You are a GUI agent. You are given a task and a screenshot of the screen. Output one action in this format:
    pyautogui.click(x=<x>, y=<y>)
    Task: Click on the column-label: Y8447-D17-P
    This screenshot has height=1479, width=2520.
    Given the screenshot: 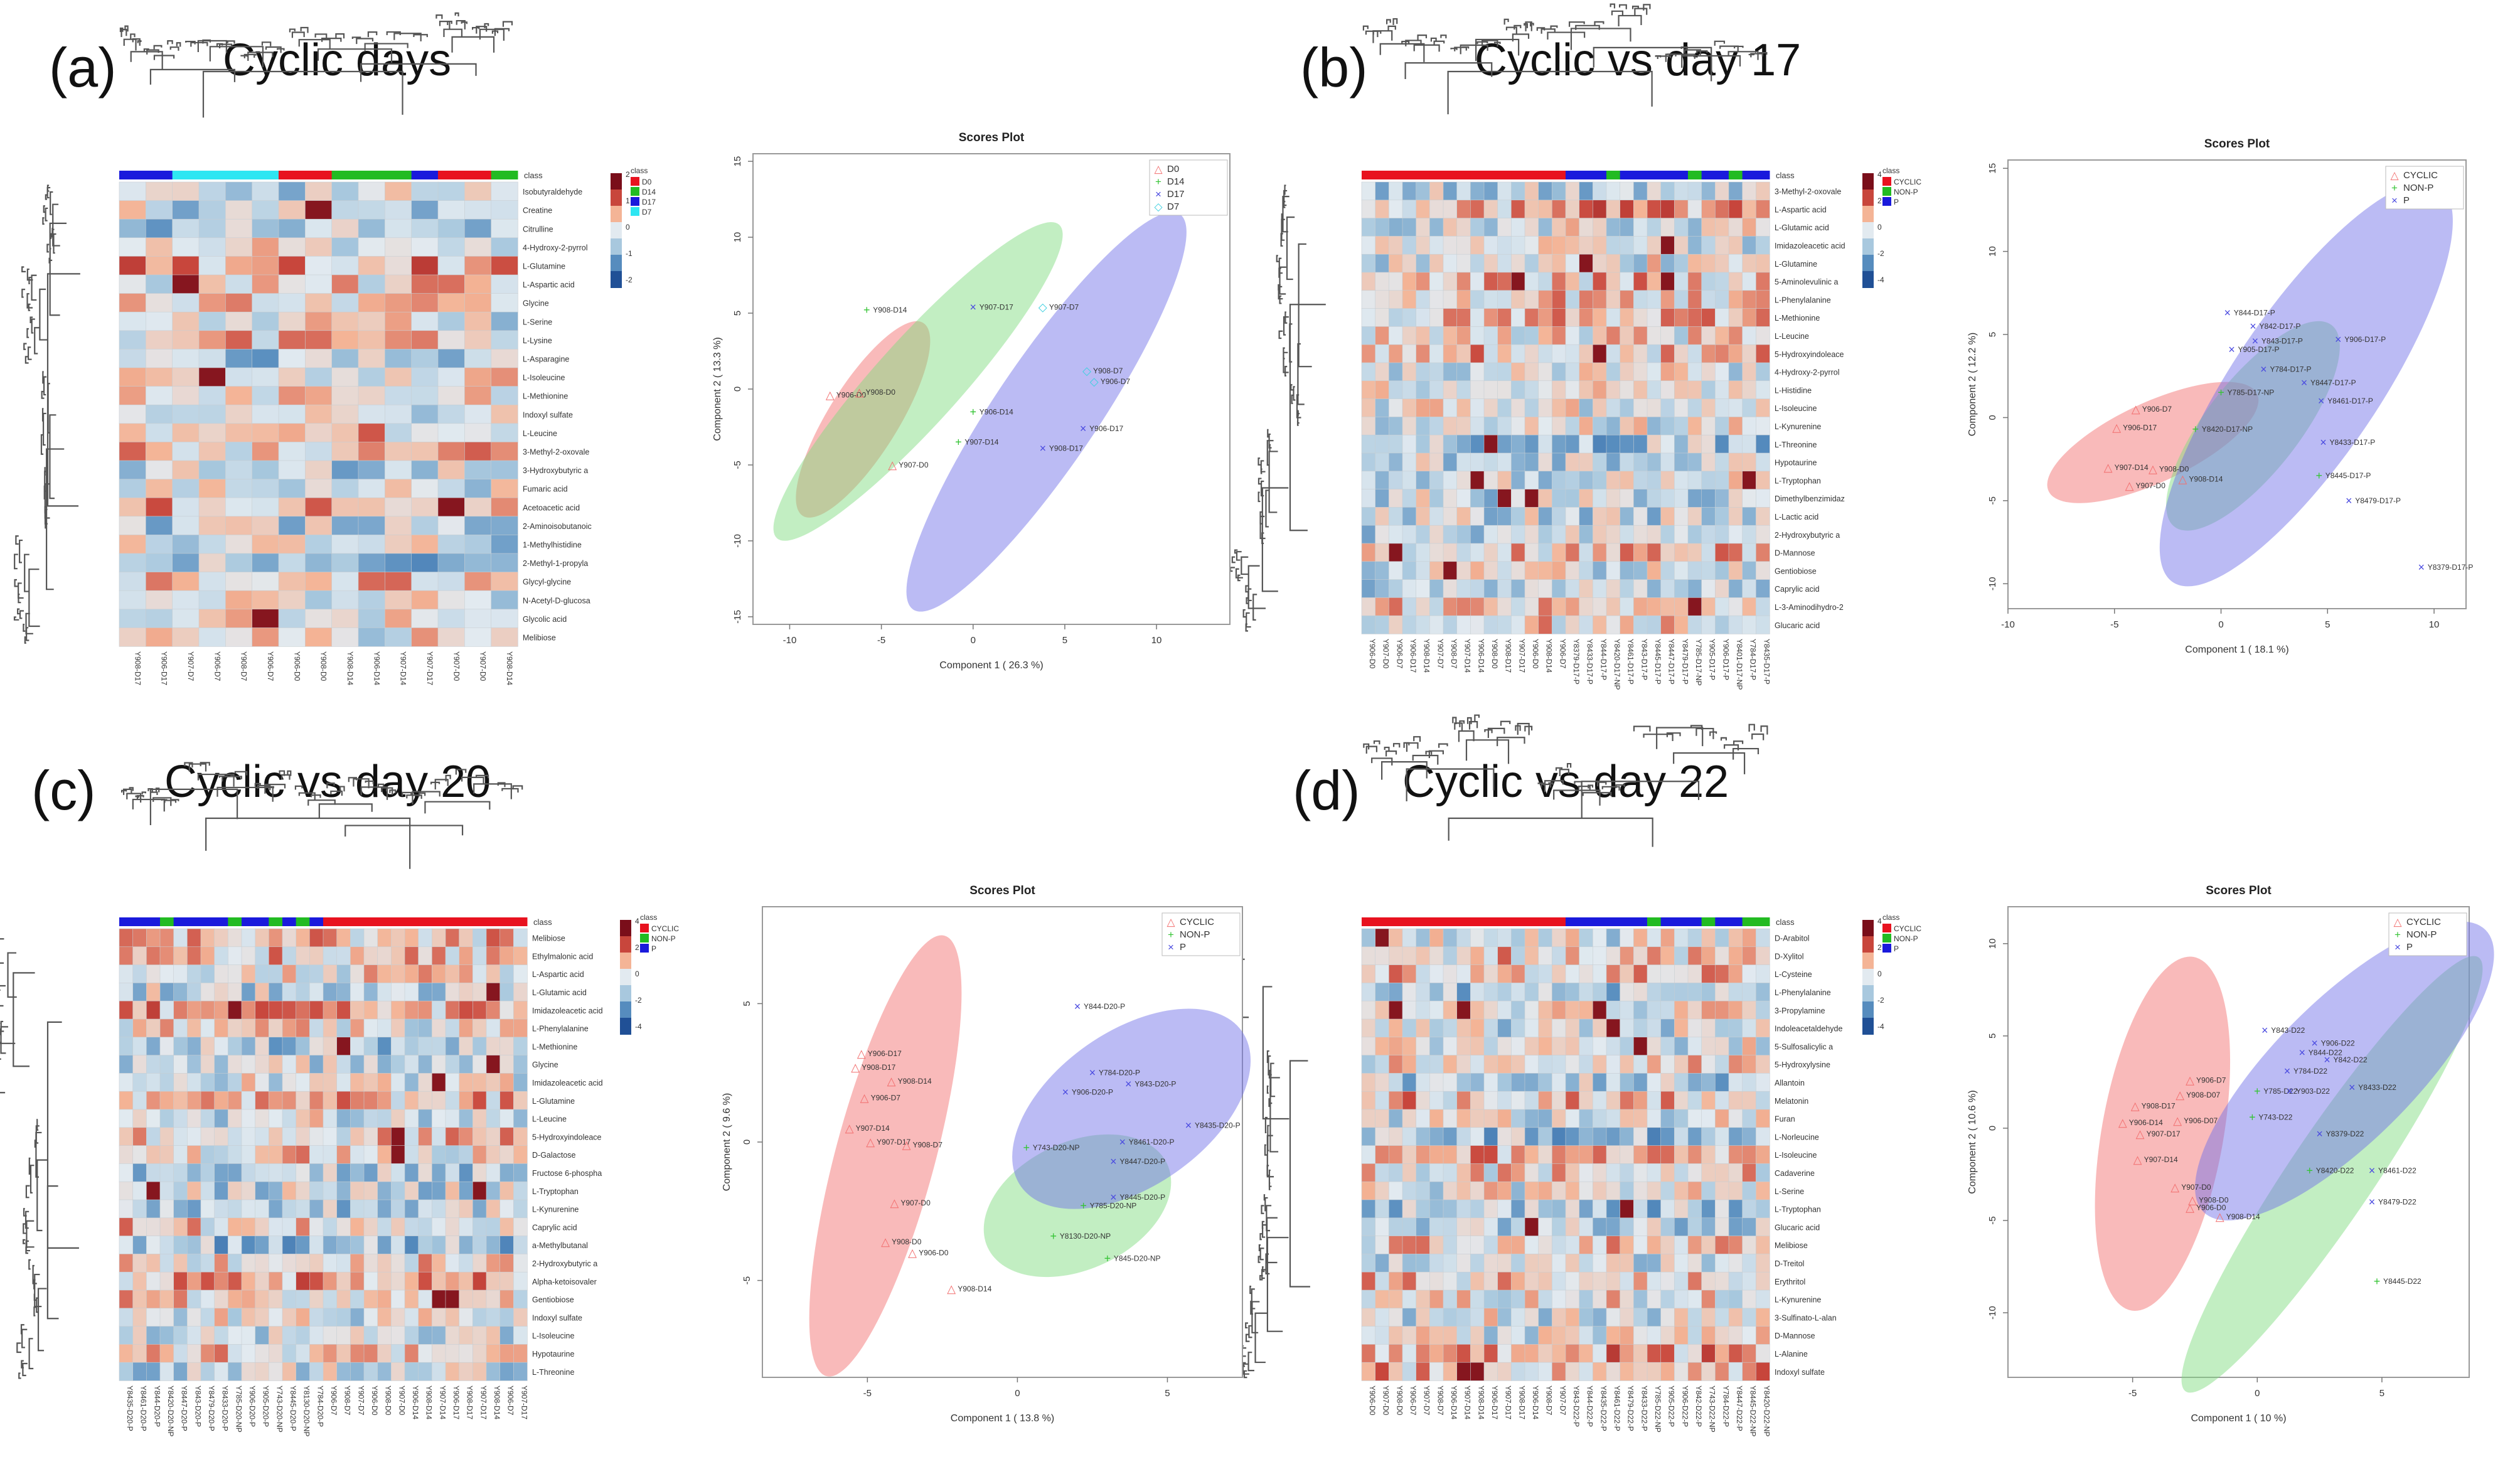 What is the action you would take?
    pyautogui.click(x=1671, y=662)
    